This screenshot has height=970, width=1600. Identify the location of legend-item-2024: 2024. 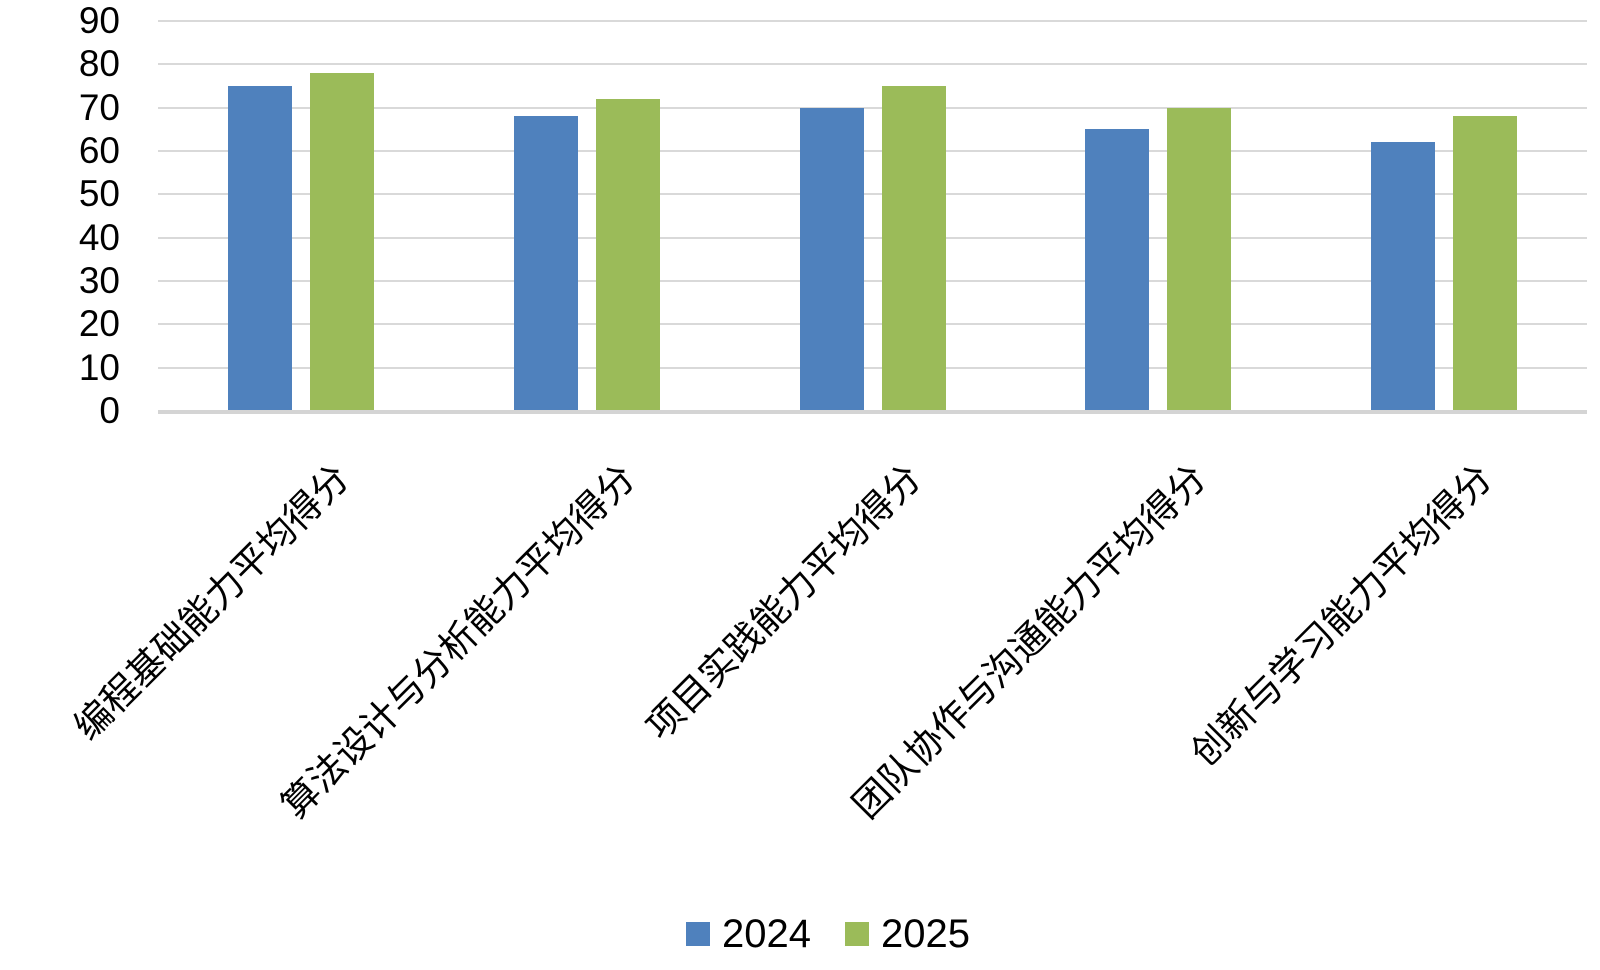
(748, 934).